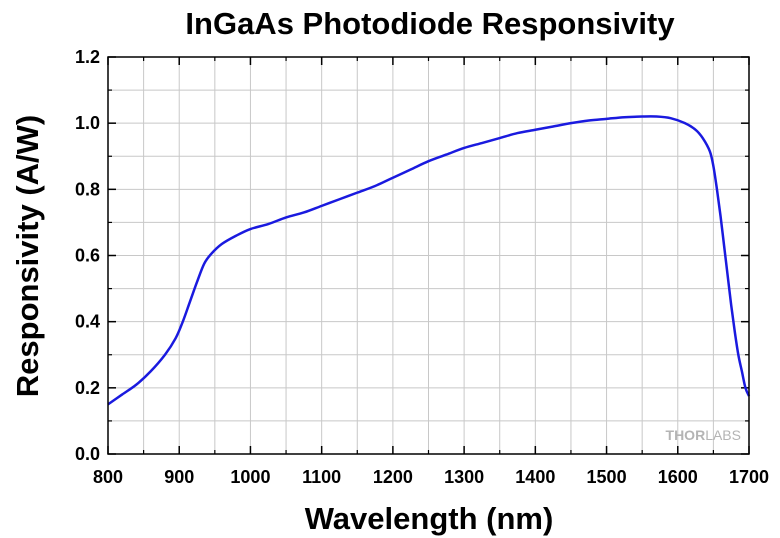 The height and width of the screenshot is (538, 780). I want to click on y-tick-label: 1.0, so click(87, 123).